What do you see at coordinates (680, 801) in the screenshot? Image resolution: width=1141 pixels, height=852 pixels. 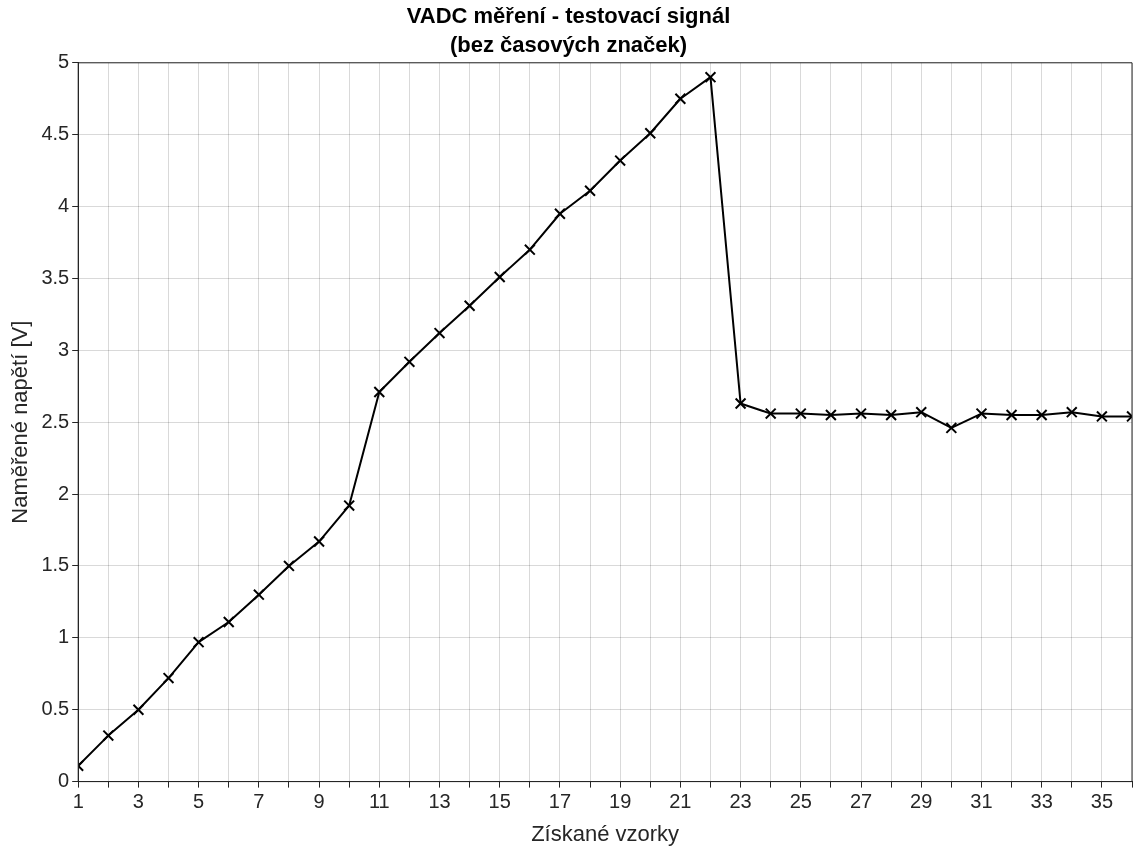 I see `x-tick-label: 21` at bounding box center [680, 801].